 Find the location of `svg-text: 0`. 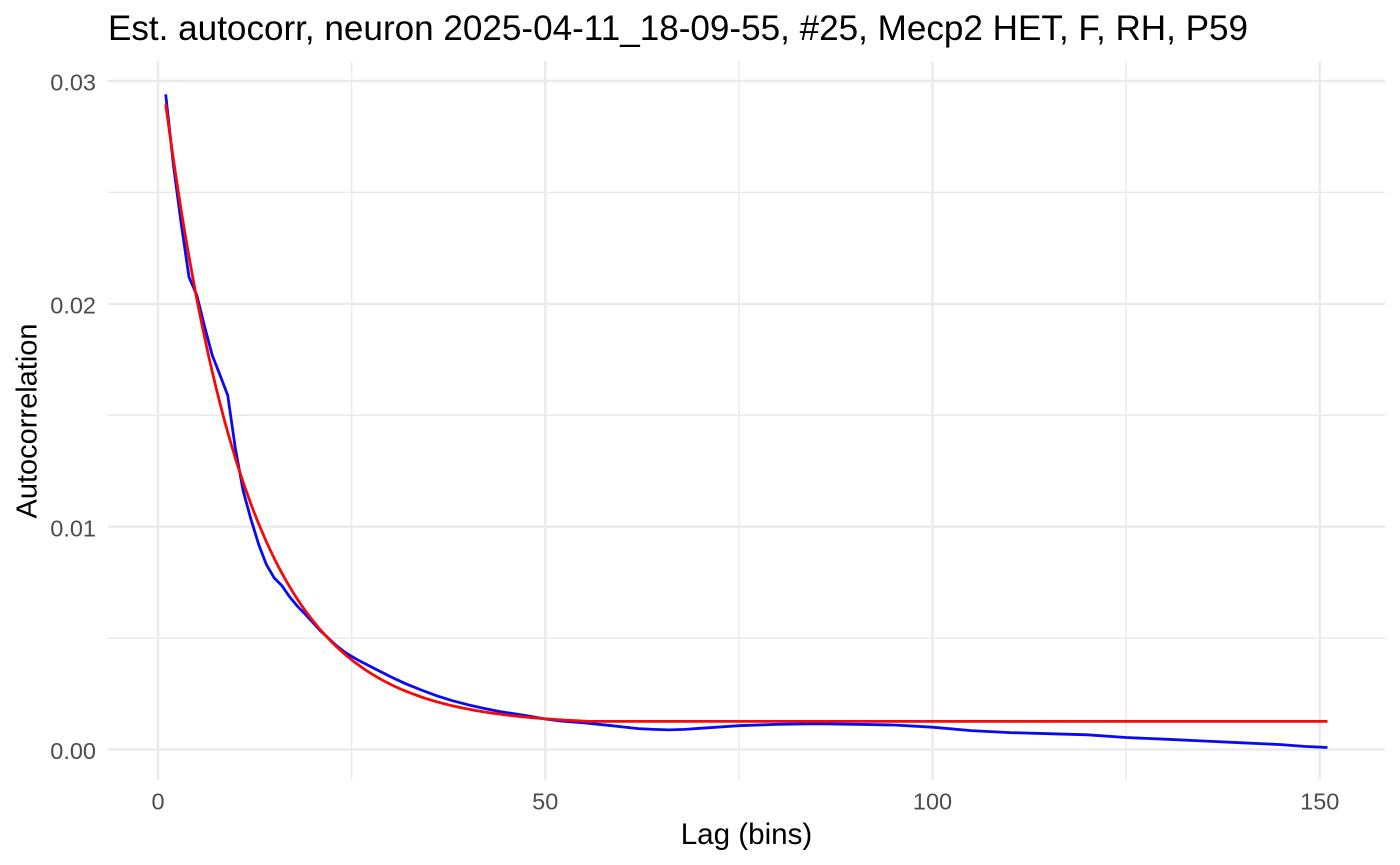

svg-text: 0 is located at coordinates (157, 802).